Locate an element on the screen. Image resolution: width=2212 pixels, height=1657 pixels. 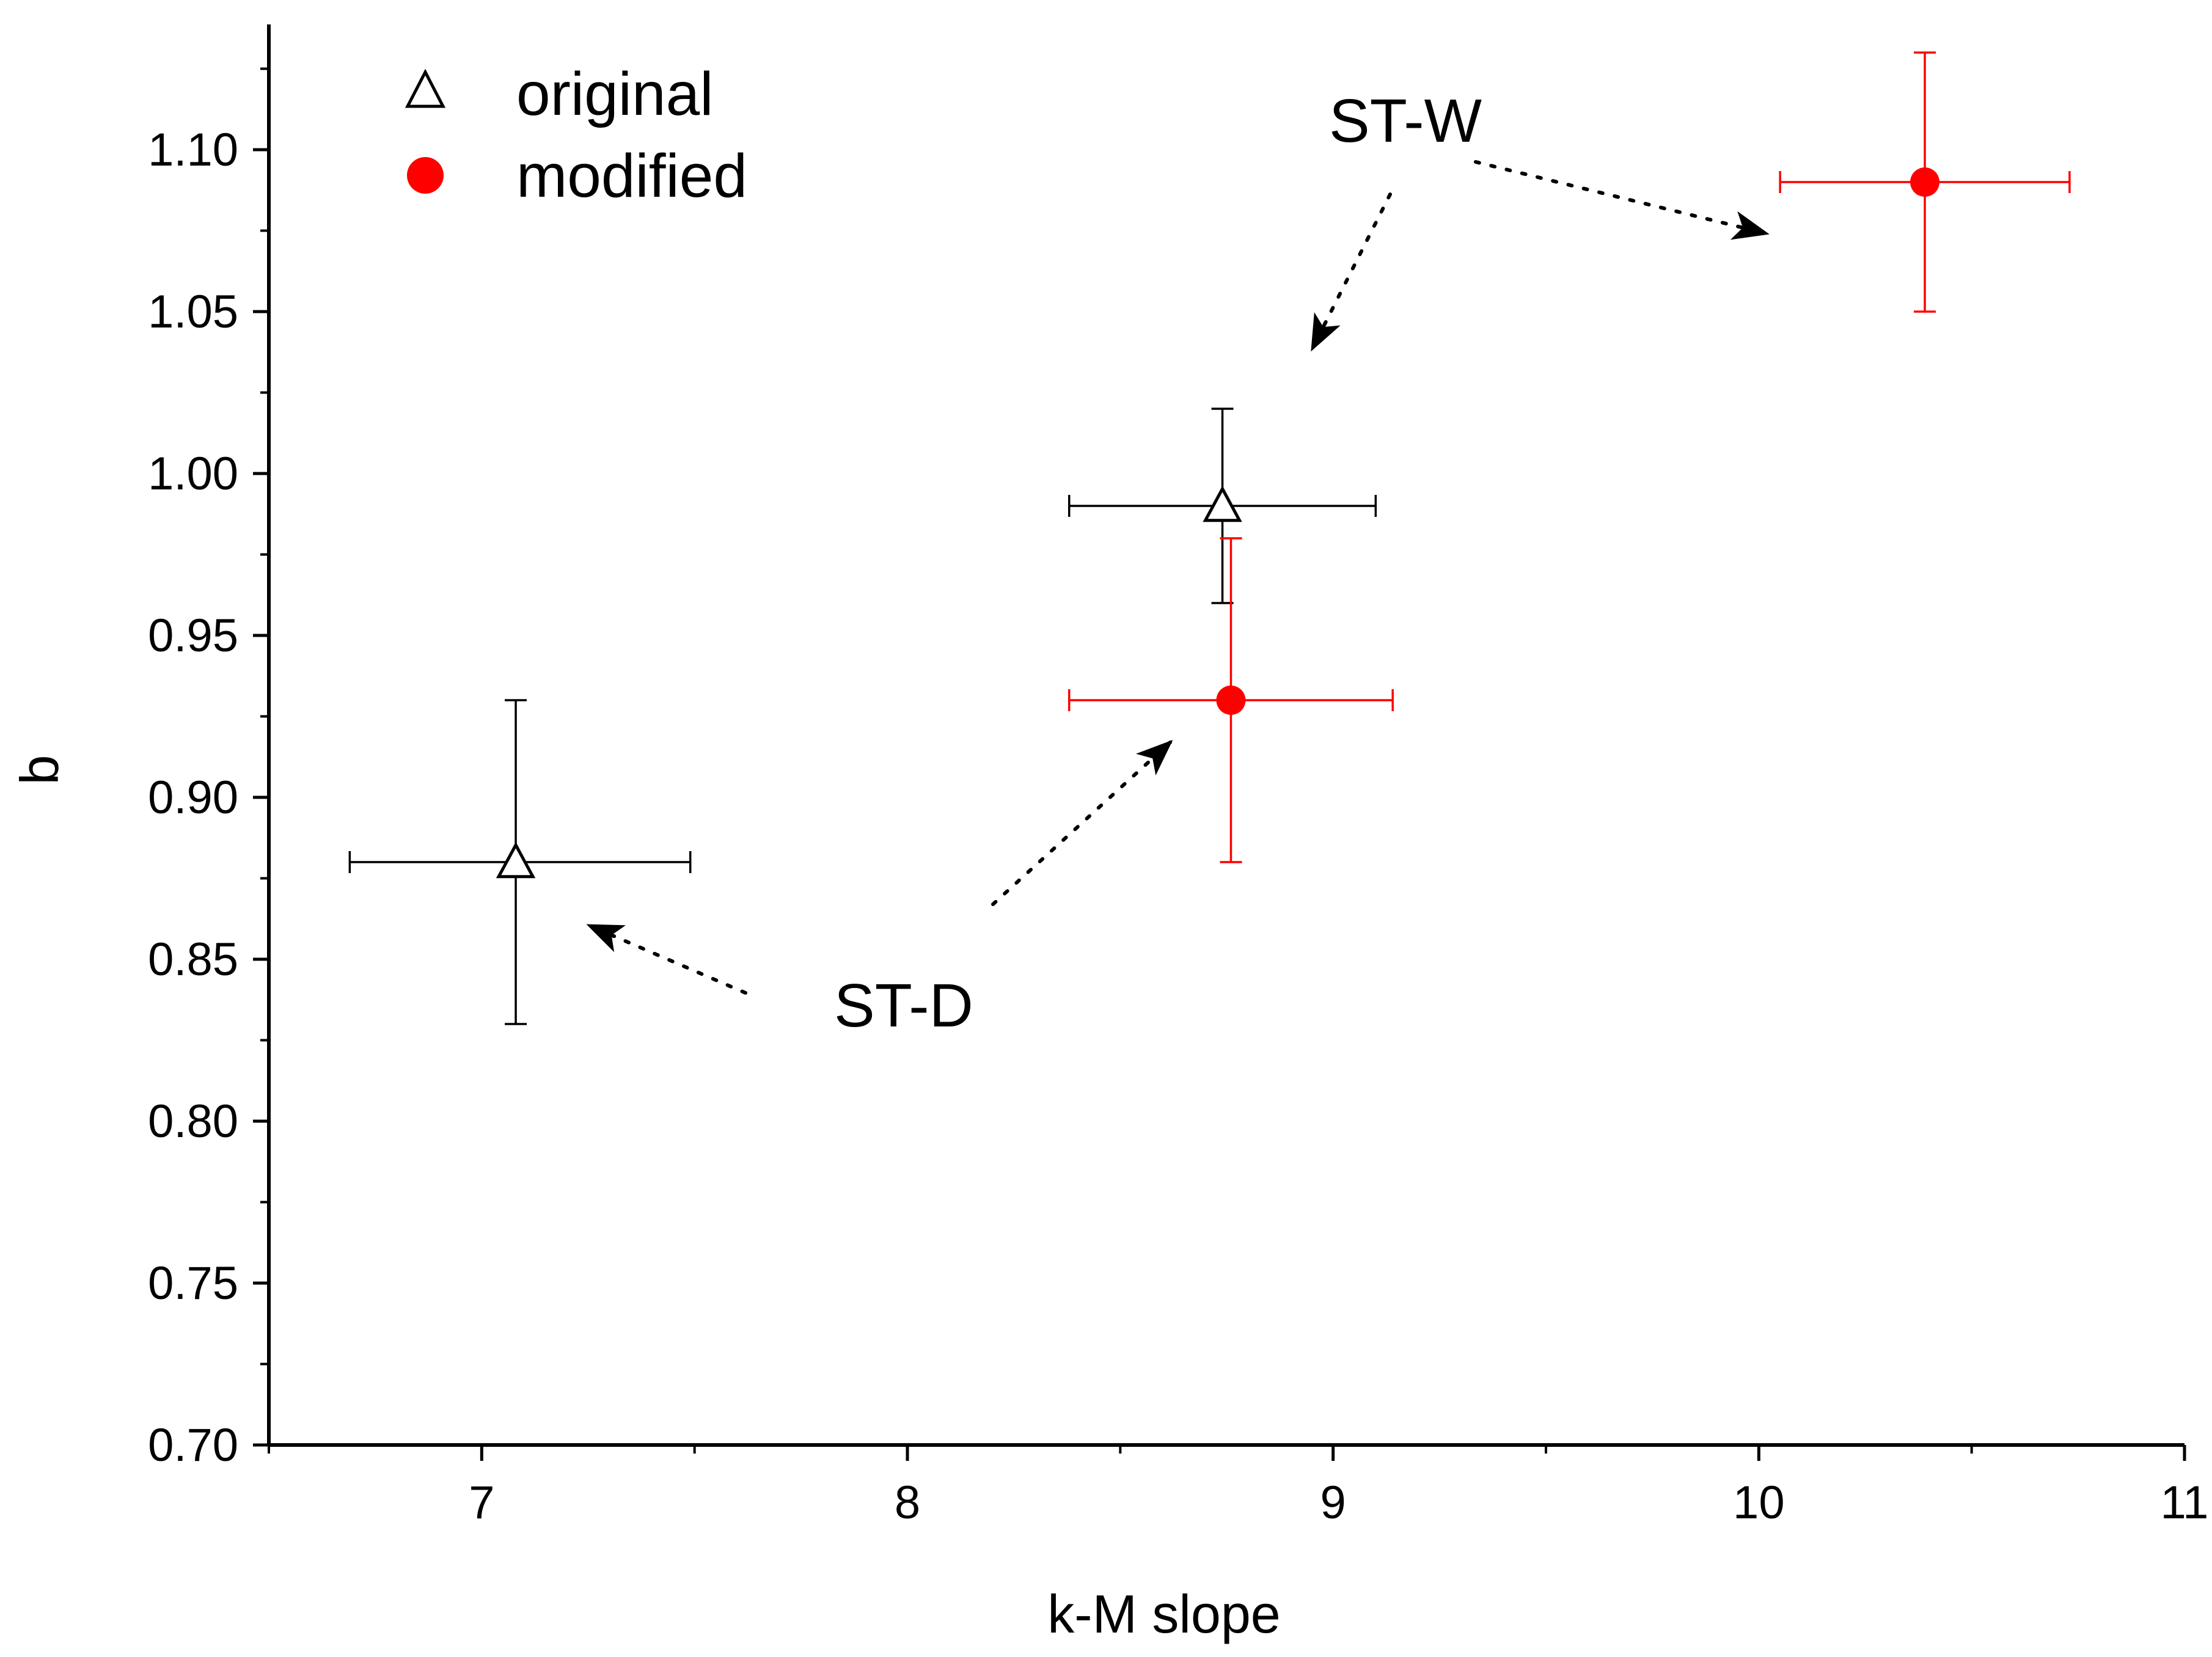
x-tick-label: 7 is located at coordinates (481, 1503).